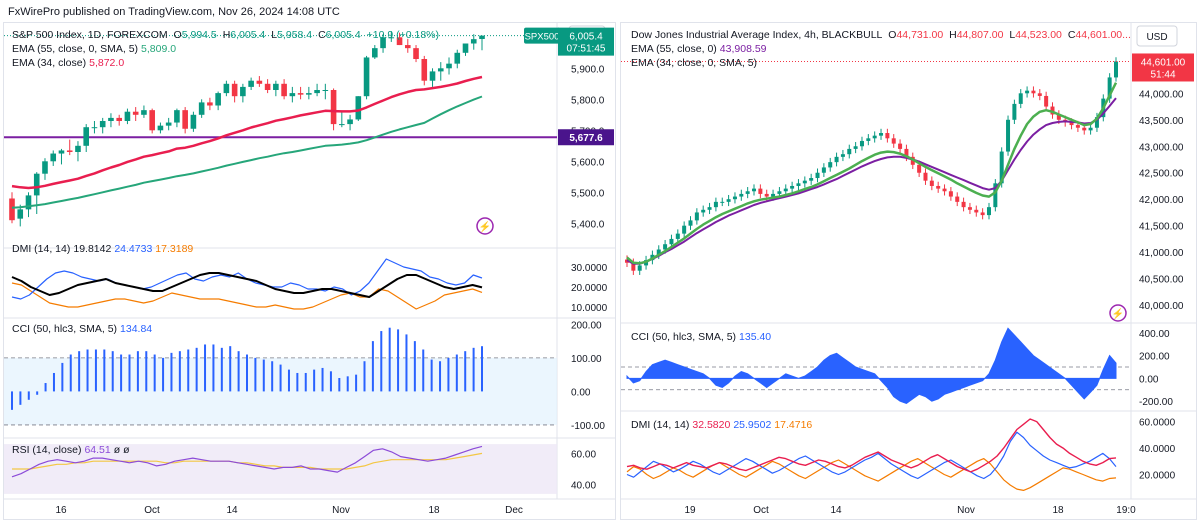 The image size is (1200, 523). What do you see at coordinates (699, 49) in the screenshot?
I see `right-ema55-legend: EMA (55, close, 0) 43,908.59` at bounding box center [699, 49].